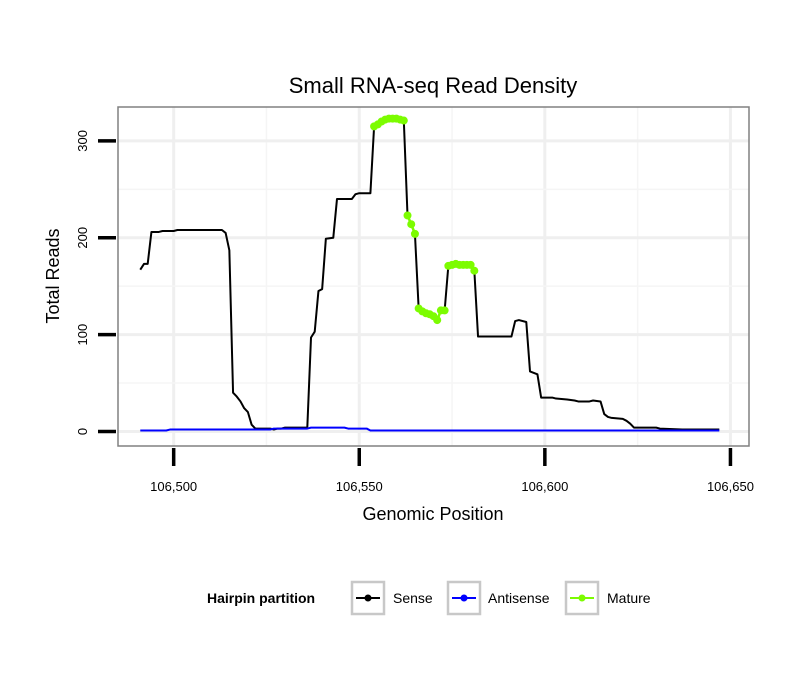 The image size is (810, 690). I want to click on legend-point-antisense-icon, so click(464, 598).